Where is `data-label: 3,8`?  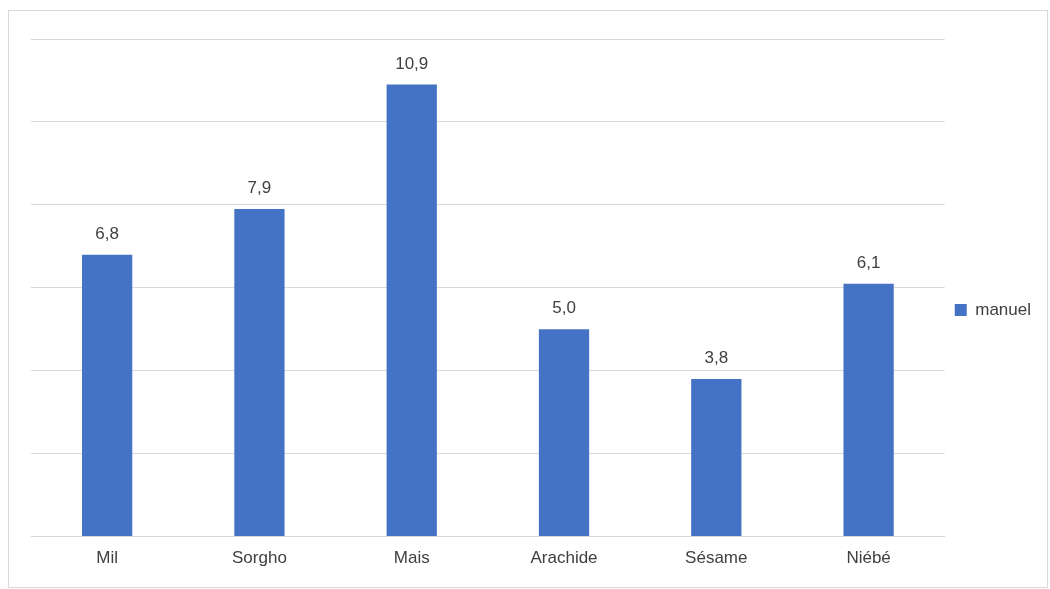
data-label: 3,8 is located at coordinates (716, 358).